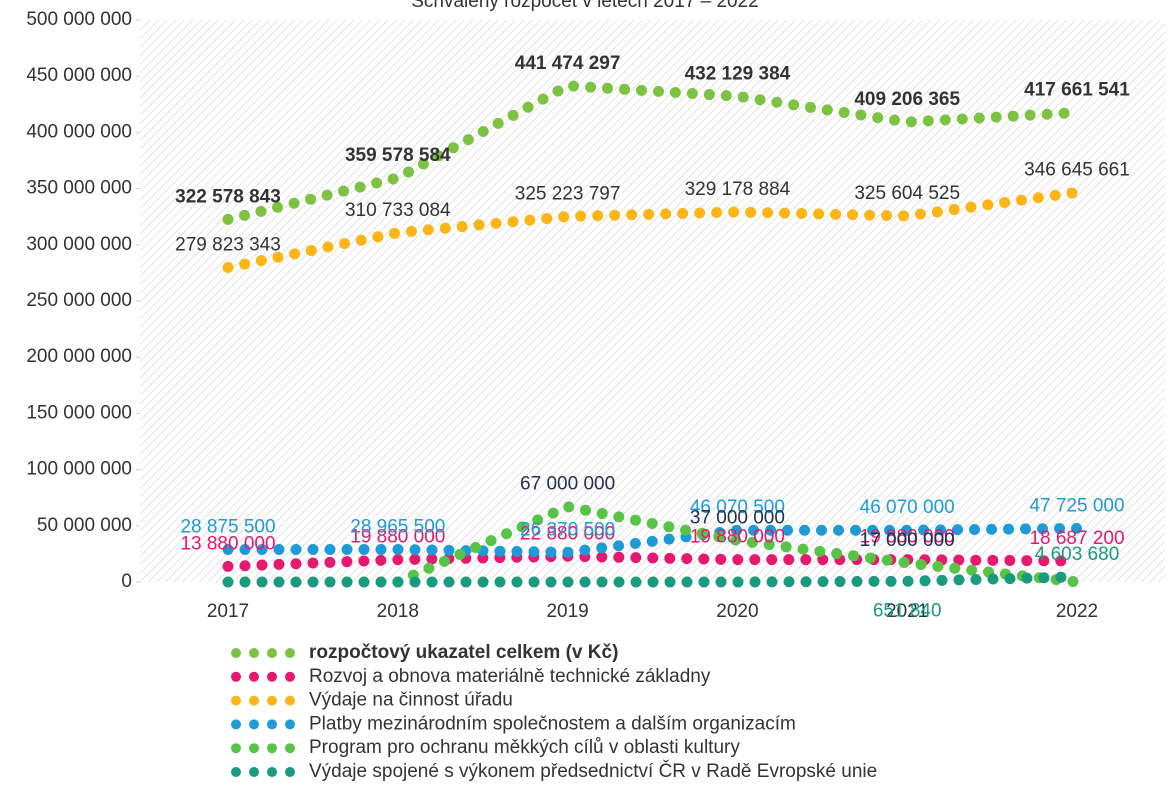  What do you see at coordinates (463, 652) in the screenshot?
I see `legend-label: rozpočtový ukazatel celkem (v Kč)` at bounding box center [463, 652].